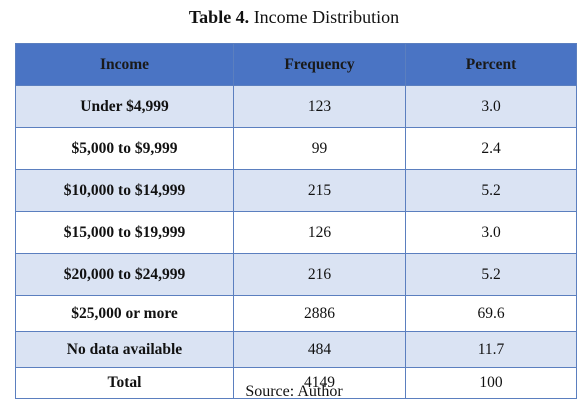  What do you see at coordinates (319, 106) in the screenshot?
I see `frequency-cell: 123` at bounding box center [319, 106].